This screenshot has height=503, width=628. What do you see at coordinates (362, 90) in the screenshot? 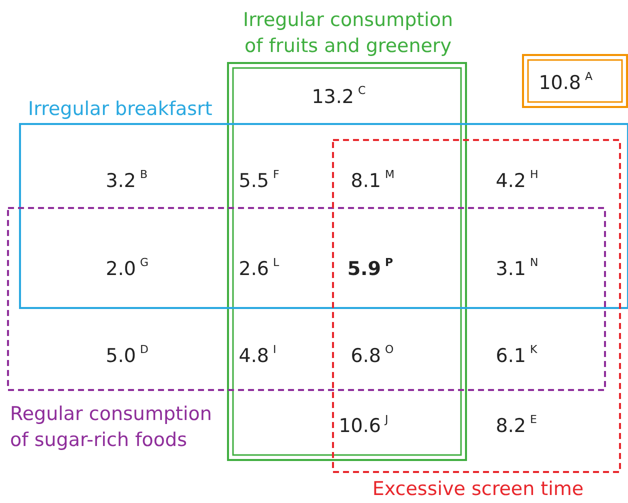
I see `category-label: C` at bounding box center [362, 90].